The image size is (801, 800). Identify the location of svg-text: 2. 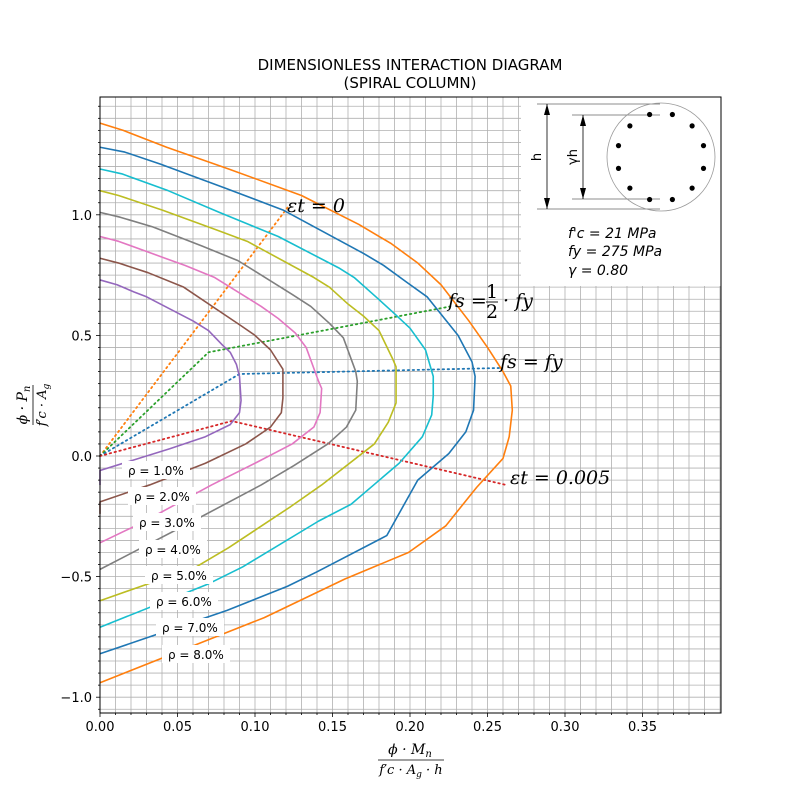
(492, 312).